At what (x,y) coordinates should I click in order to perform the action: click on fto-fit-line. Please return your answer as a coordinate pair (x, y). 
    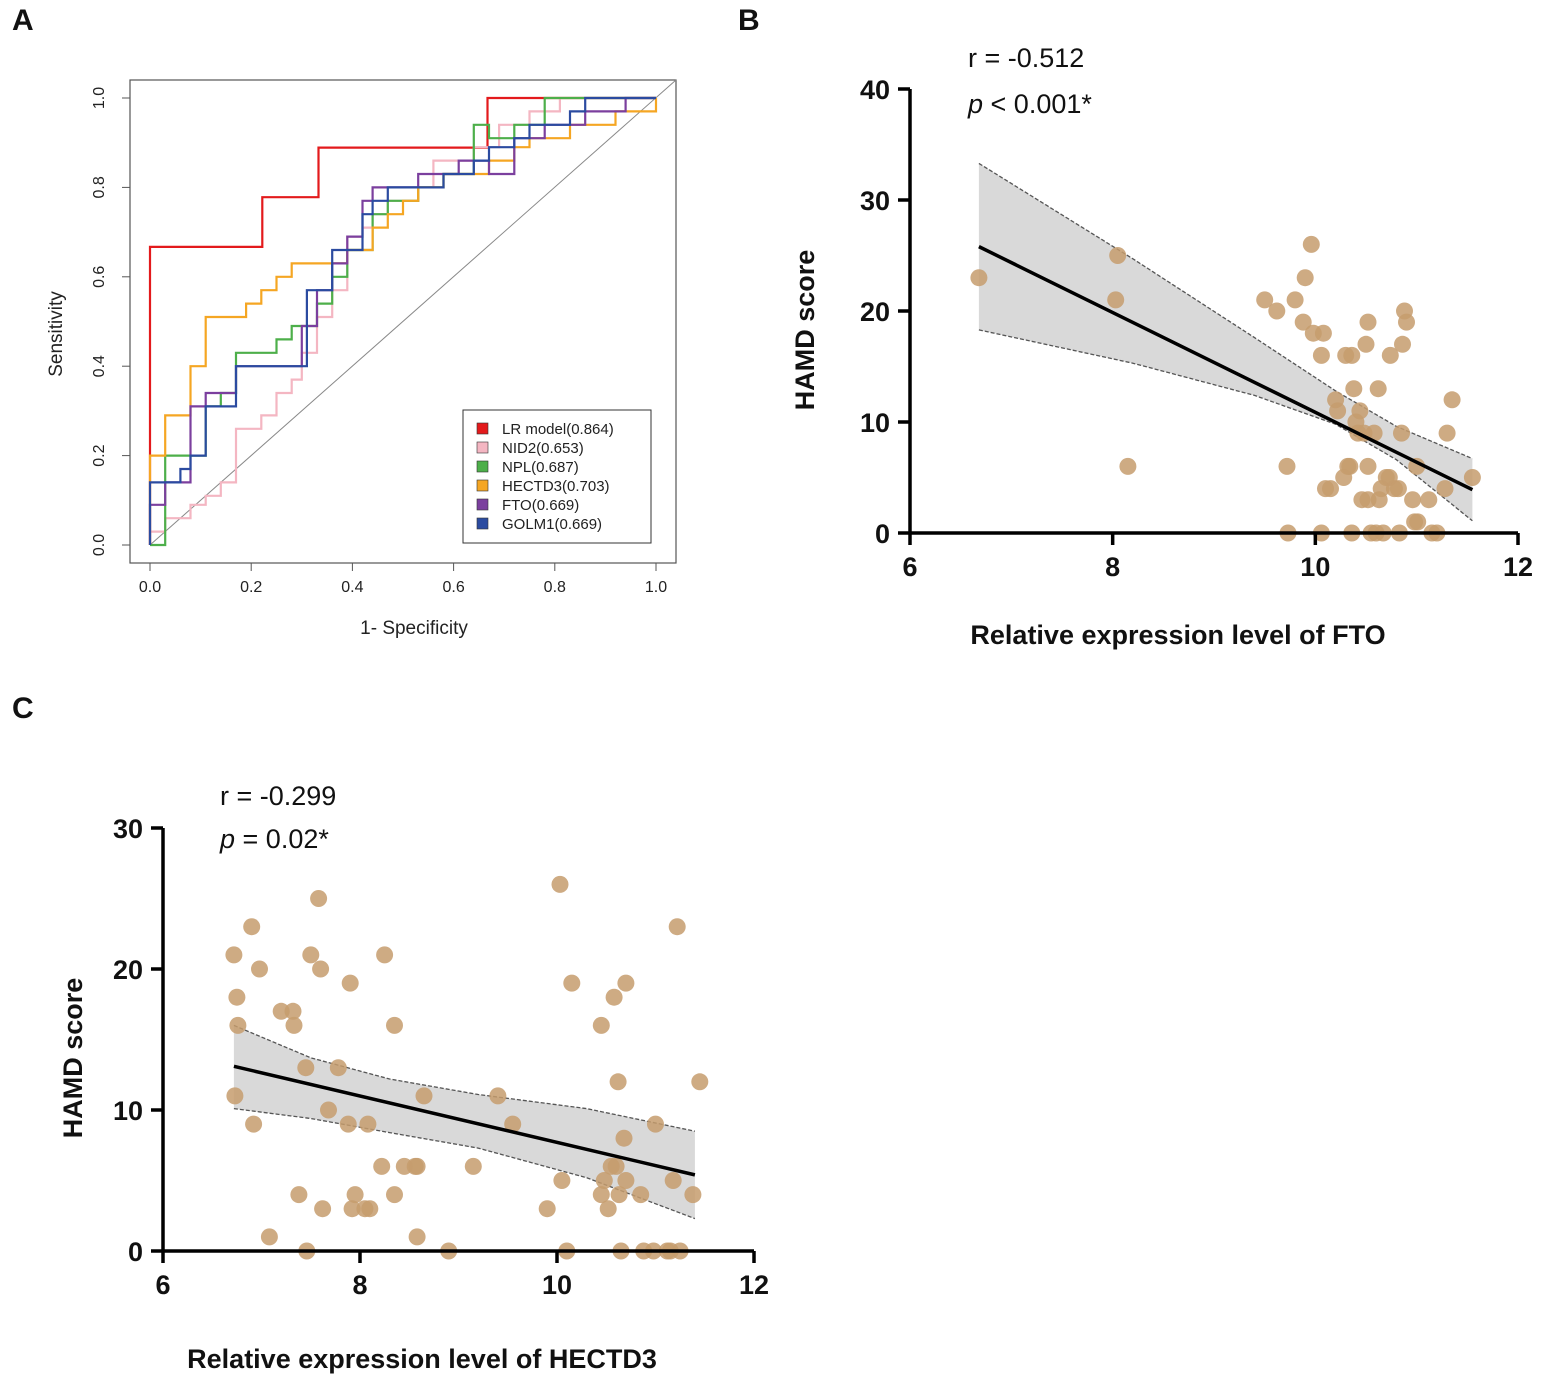
    Looking at the image, I should click on (1226, 368).